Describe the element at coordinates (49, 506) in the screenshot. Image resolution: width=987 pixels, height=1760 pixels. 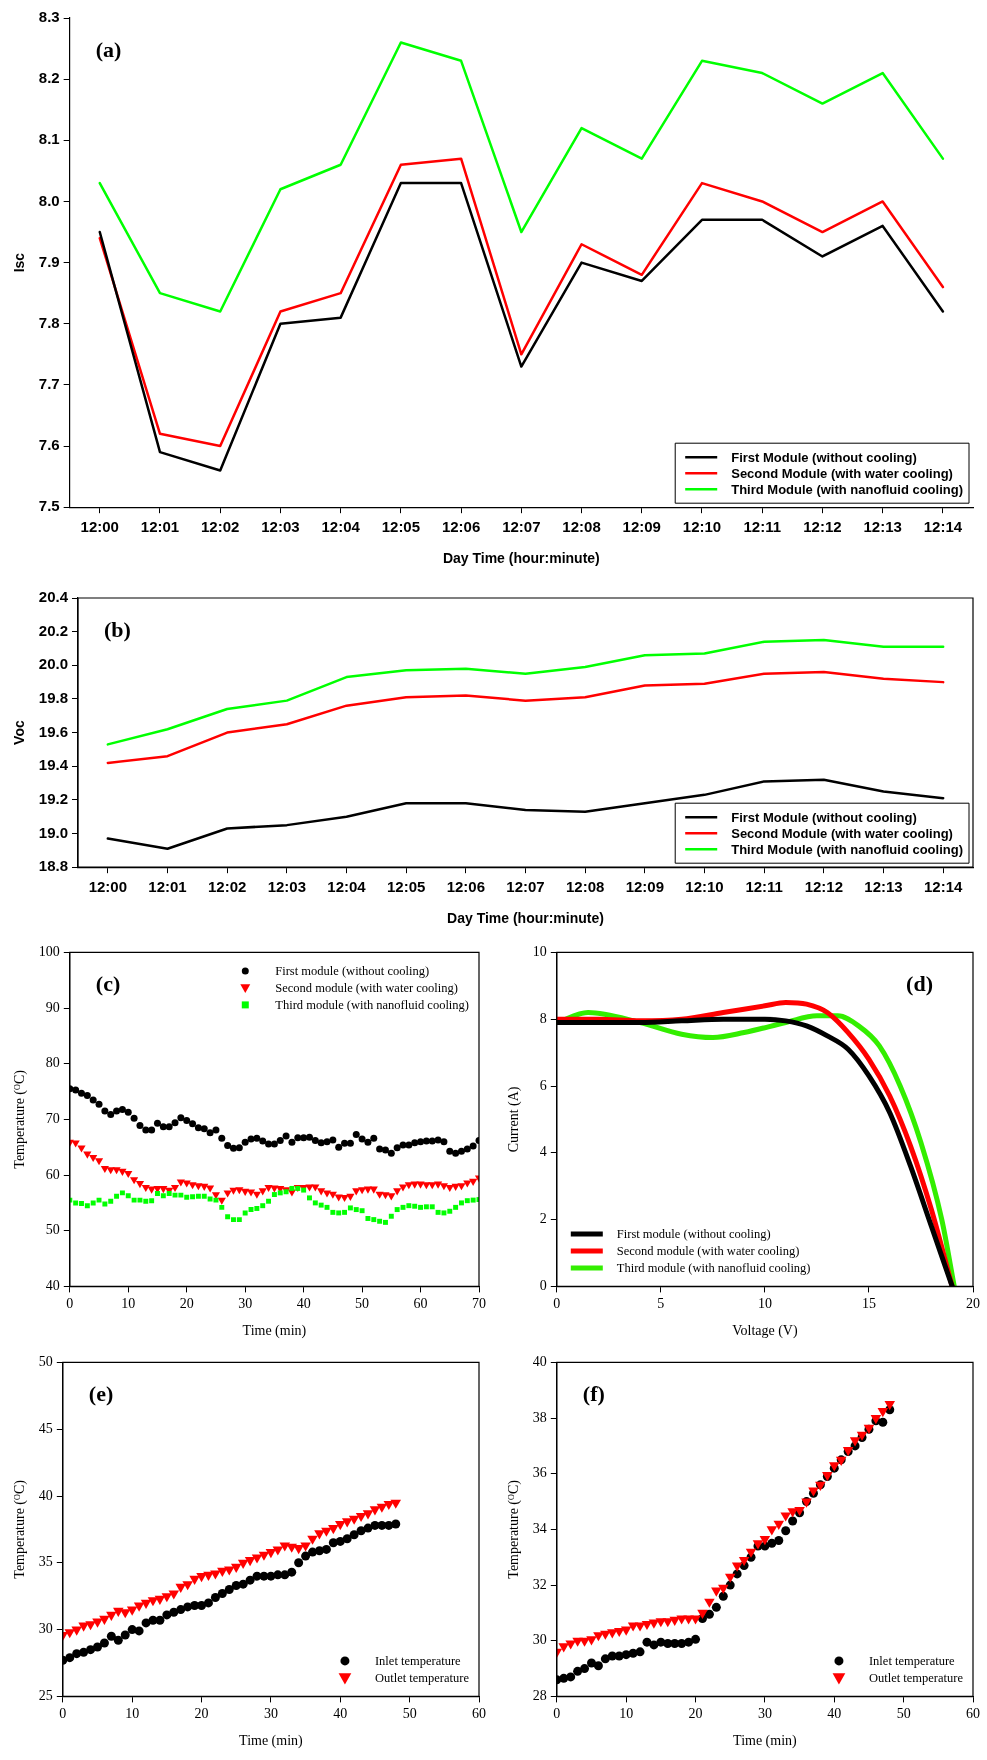
I see `y-tick-label: 7.5` at that location.